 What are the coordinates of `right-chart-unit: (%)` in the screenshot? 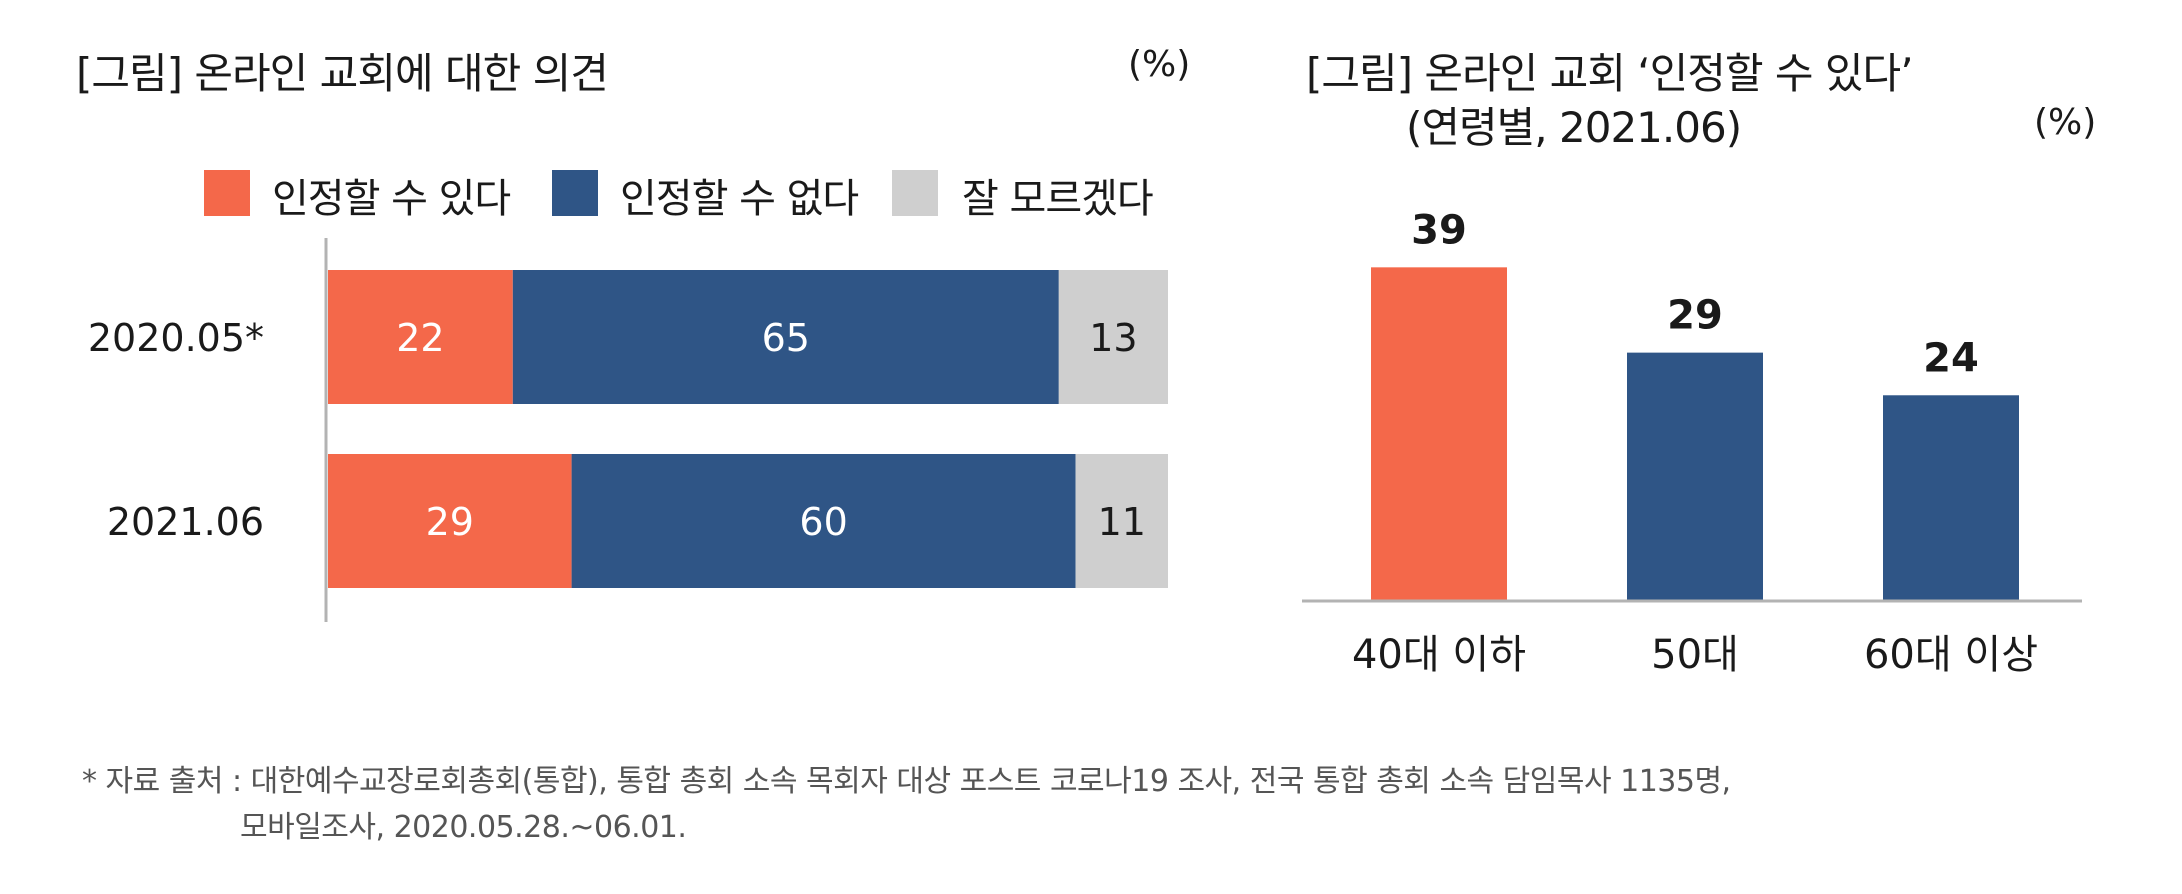 It's located at (2065, 122).